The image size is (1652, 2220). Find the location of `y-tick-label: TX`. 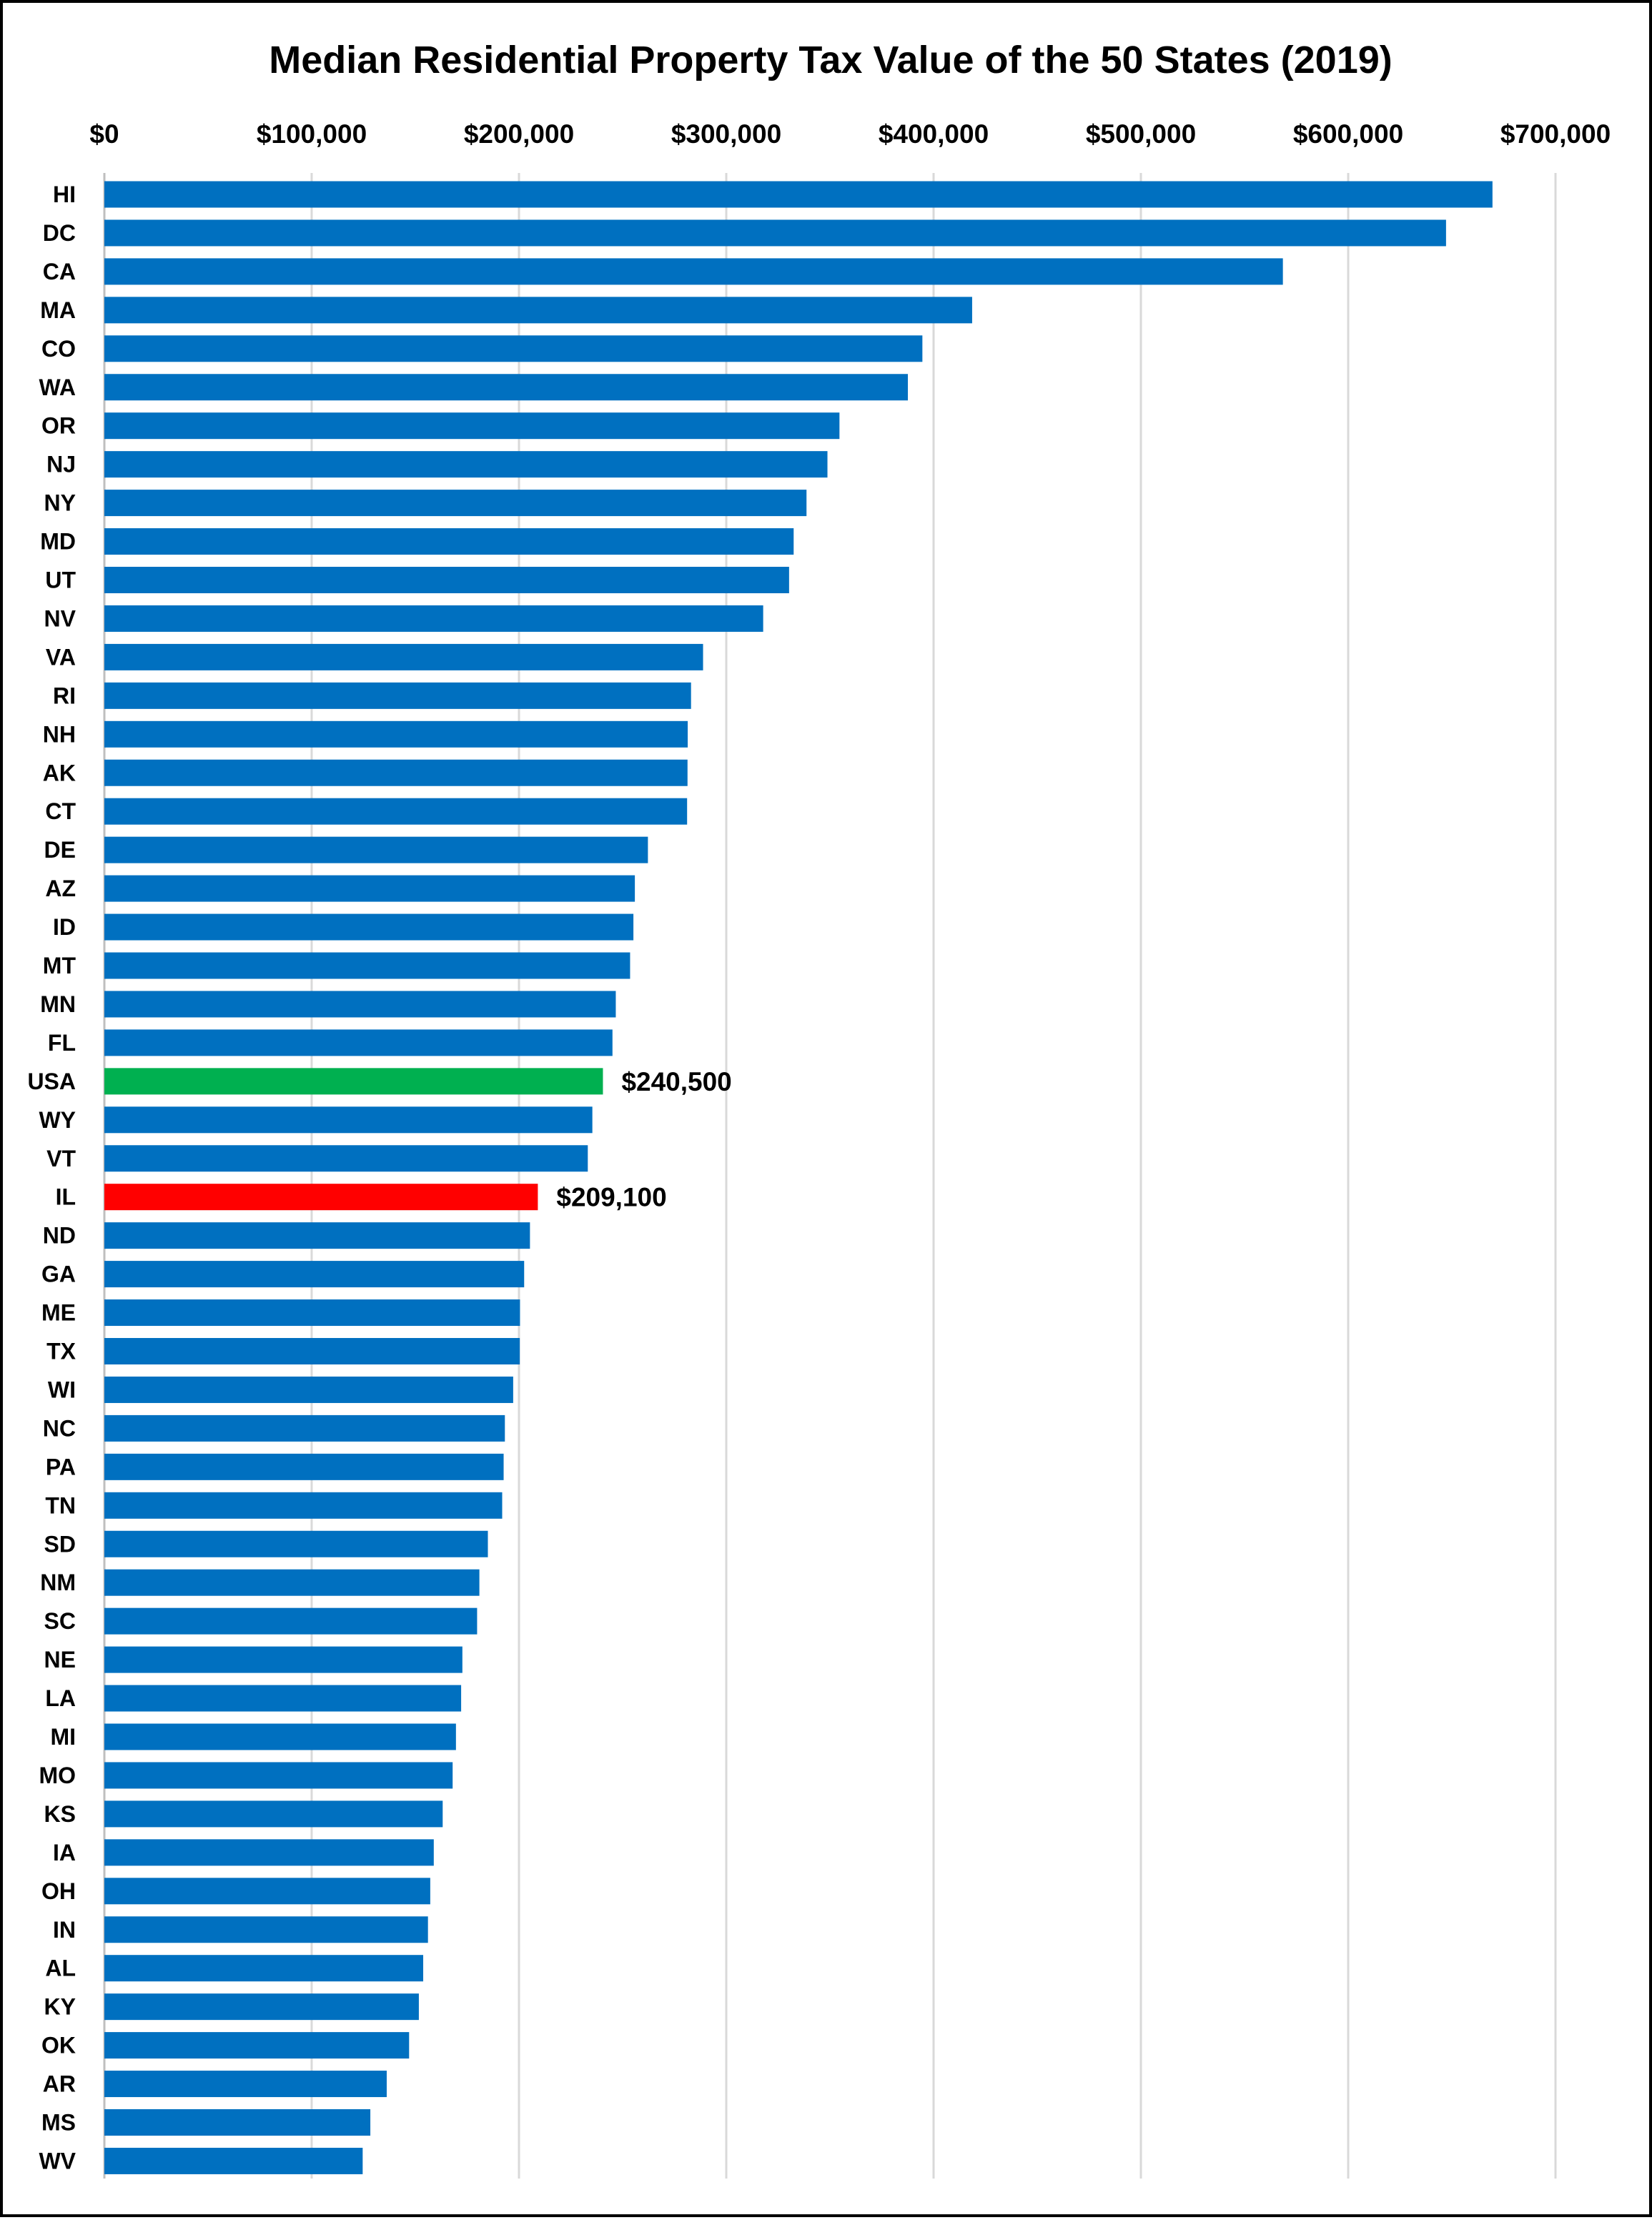

y-tick-label: TX is located at coordinates (61, 1351).